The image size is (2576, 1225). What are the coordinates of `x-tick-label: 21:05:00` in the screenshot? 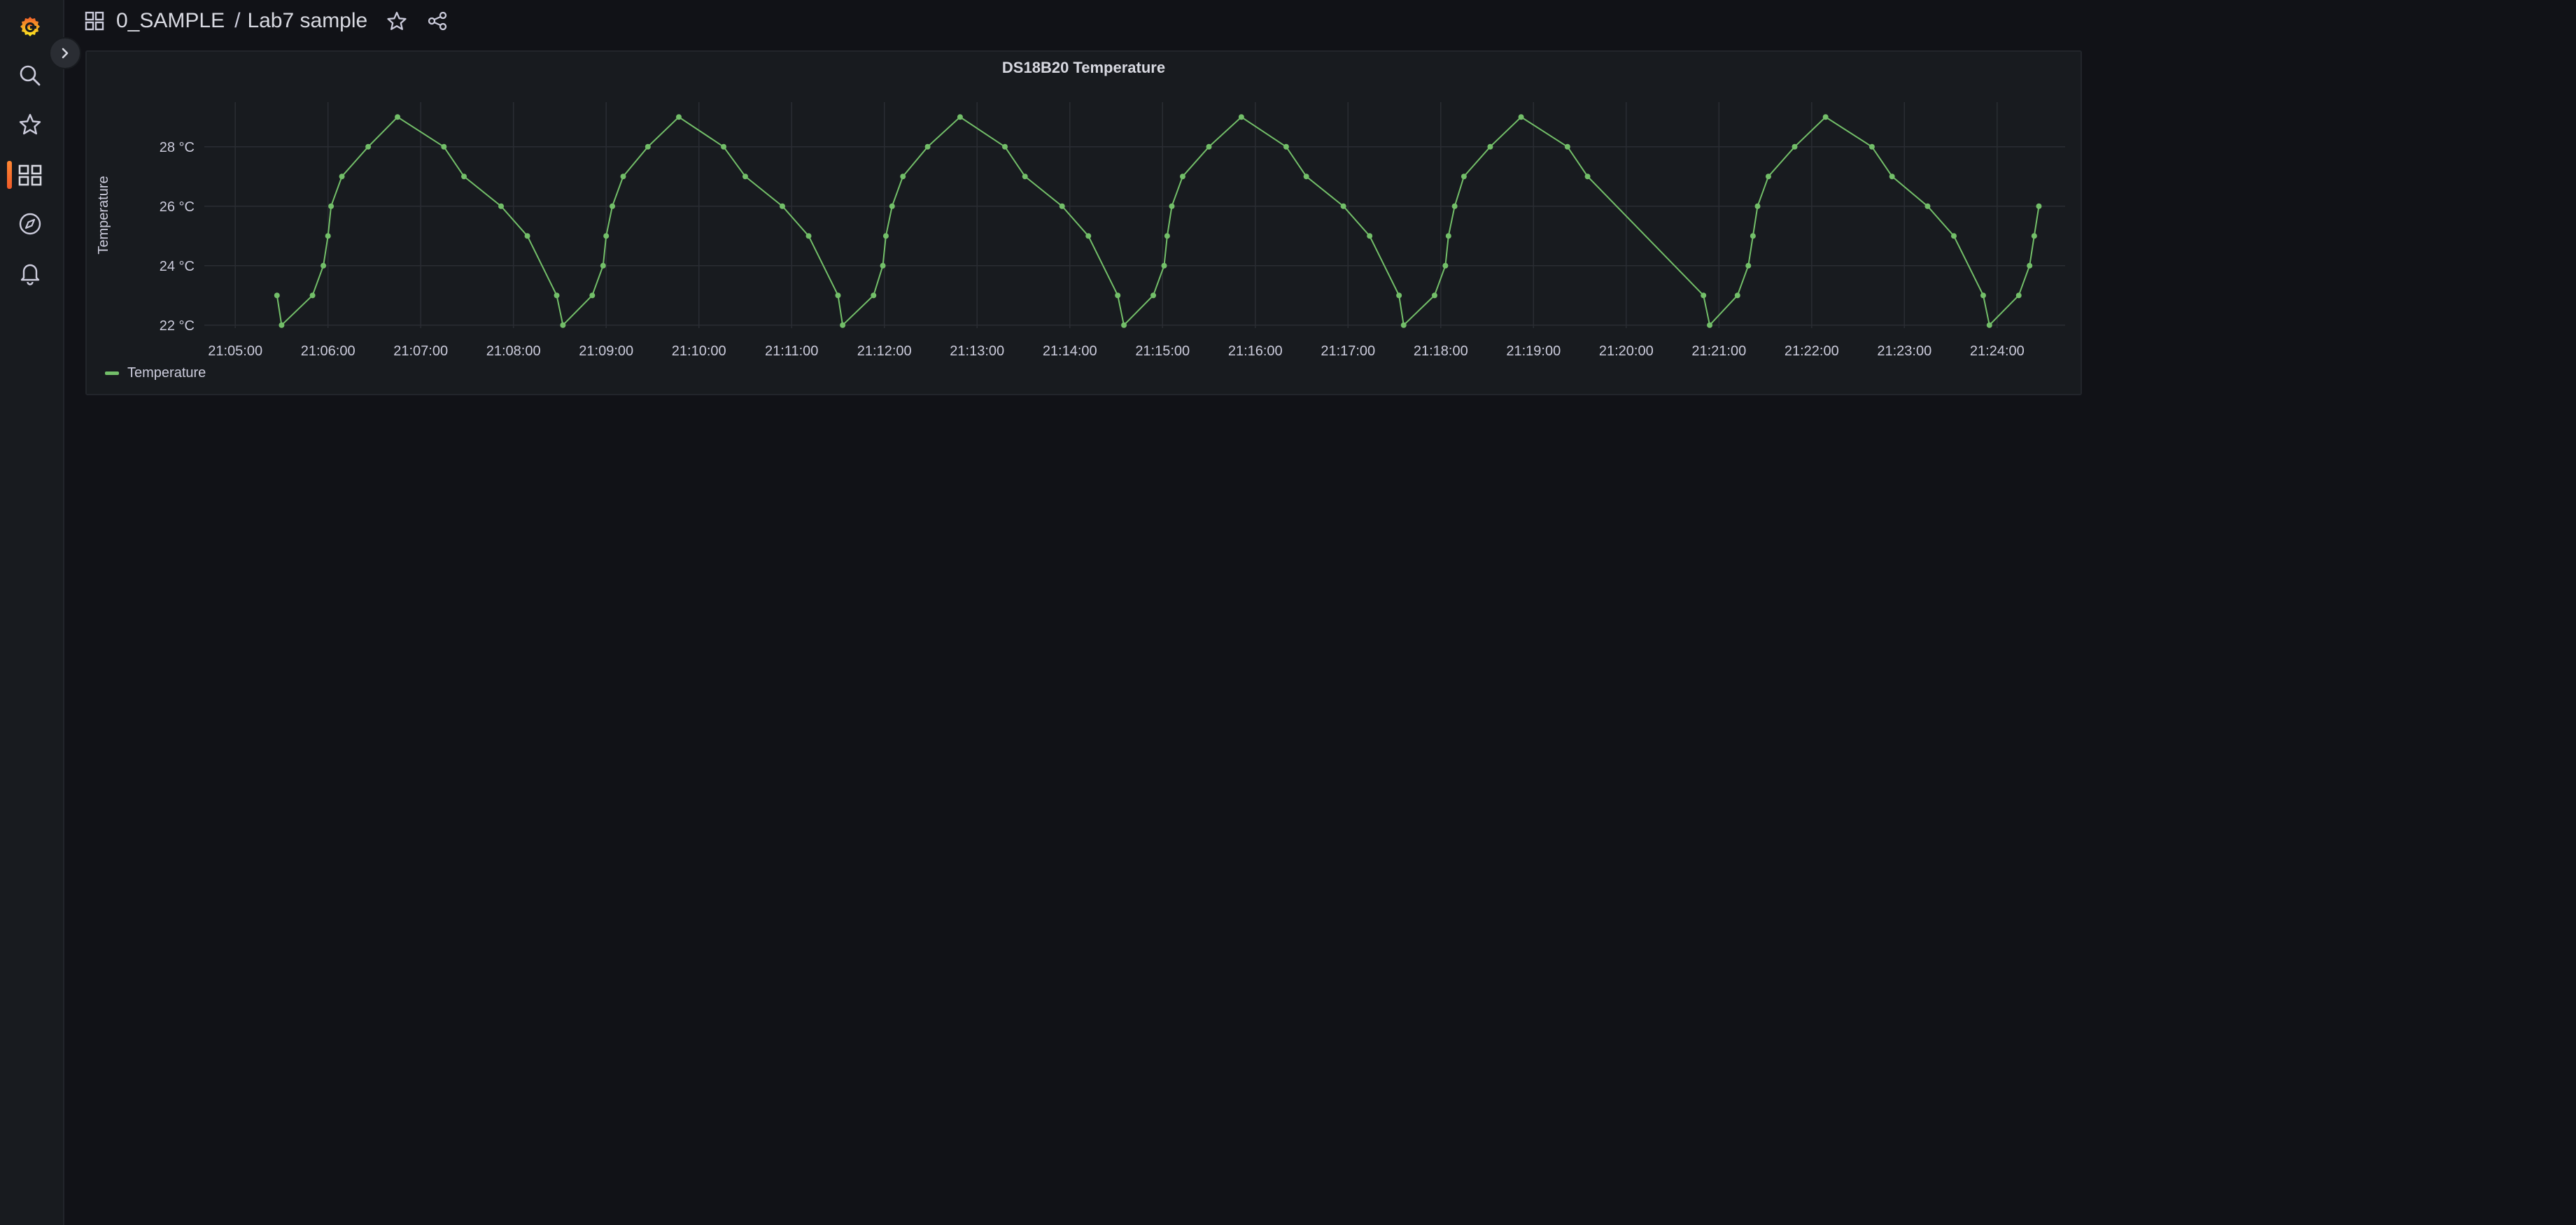 It's located at (235, 351).